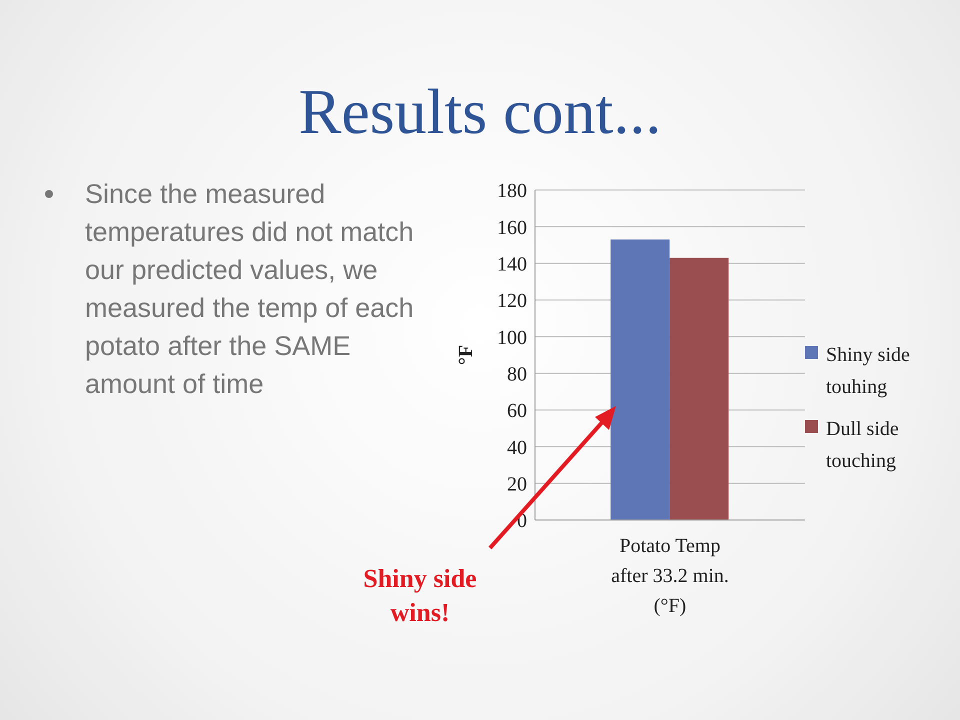 The height and width of the screenshot is (720, 960). I want to click on y-tick-label: 120, so click(512, 301).